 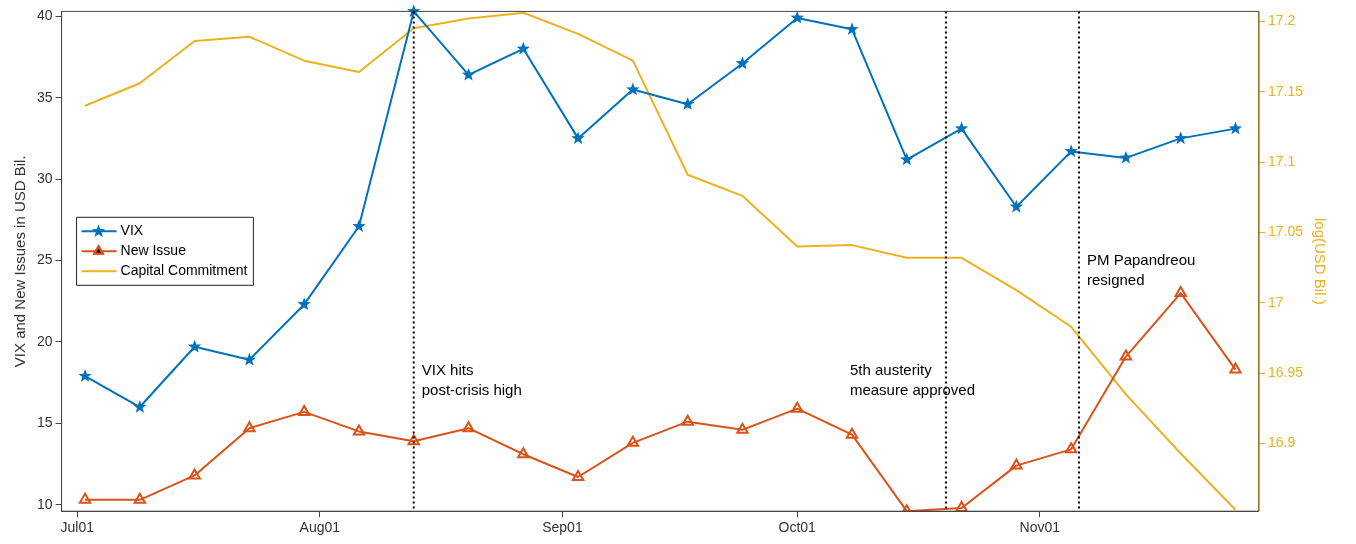 What do you see at coordinates (1285, 231) in the screenshot?
I see `y2-tick-label: 17.05` at bounding box center [1285, 231].